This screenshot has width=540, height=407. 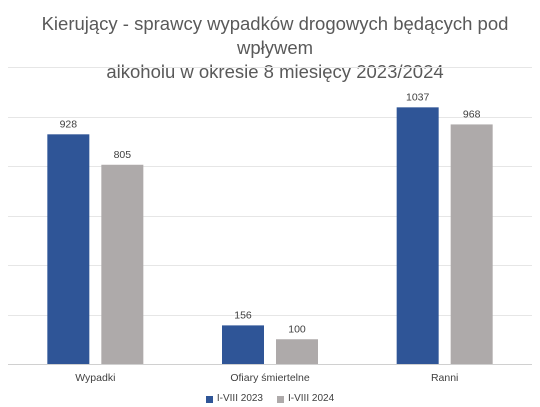 What do you see at coordinates (69, 124) in the screenshot?
I see `data-label: 928` at bounding box center [69, 124].